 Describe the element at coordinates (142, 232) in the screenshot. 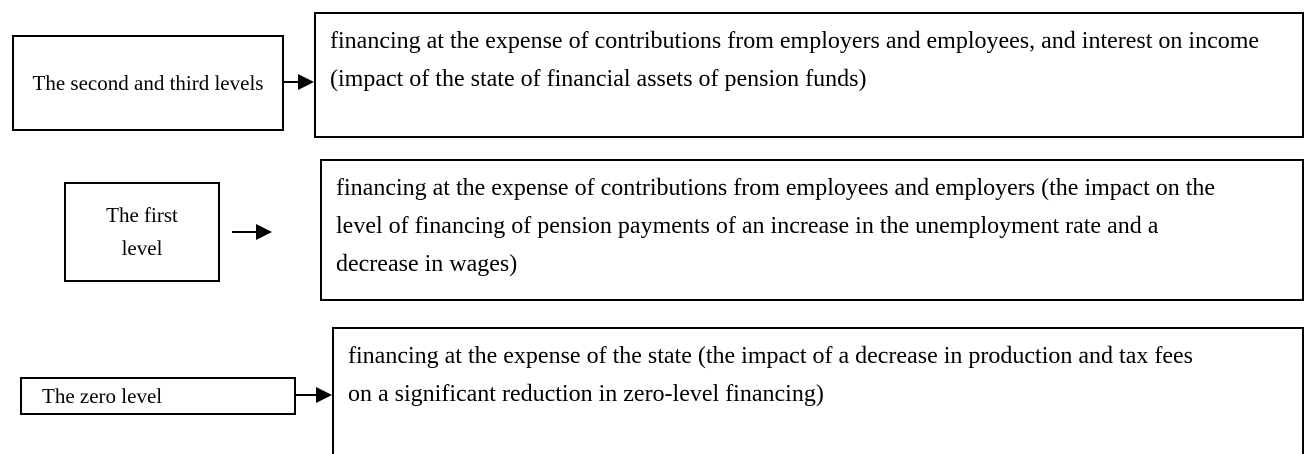

I see `level-box: The first level` at that location.